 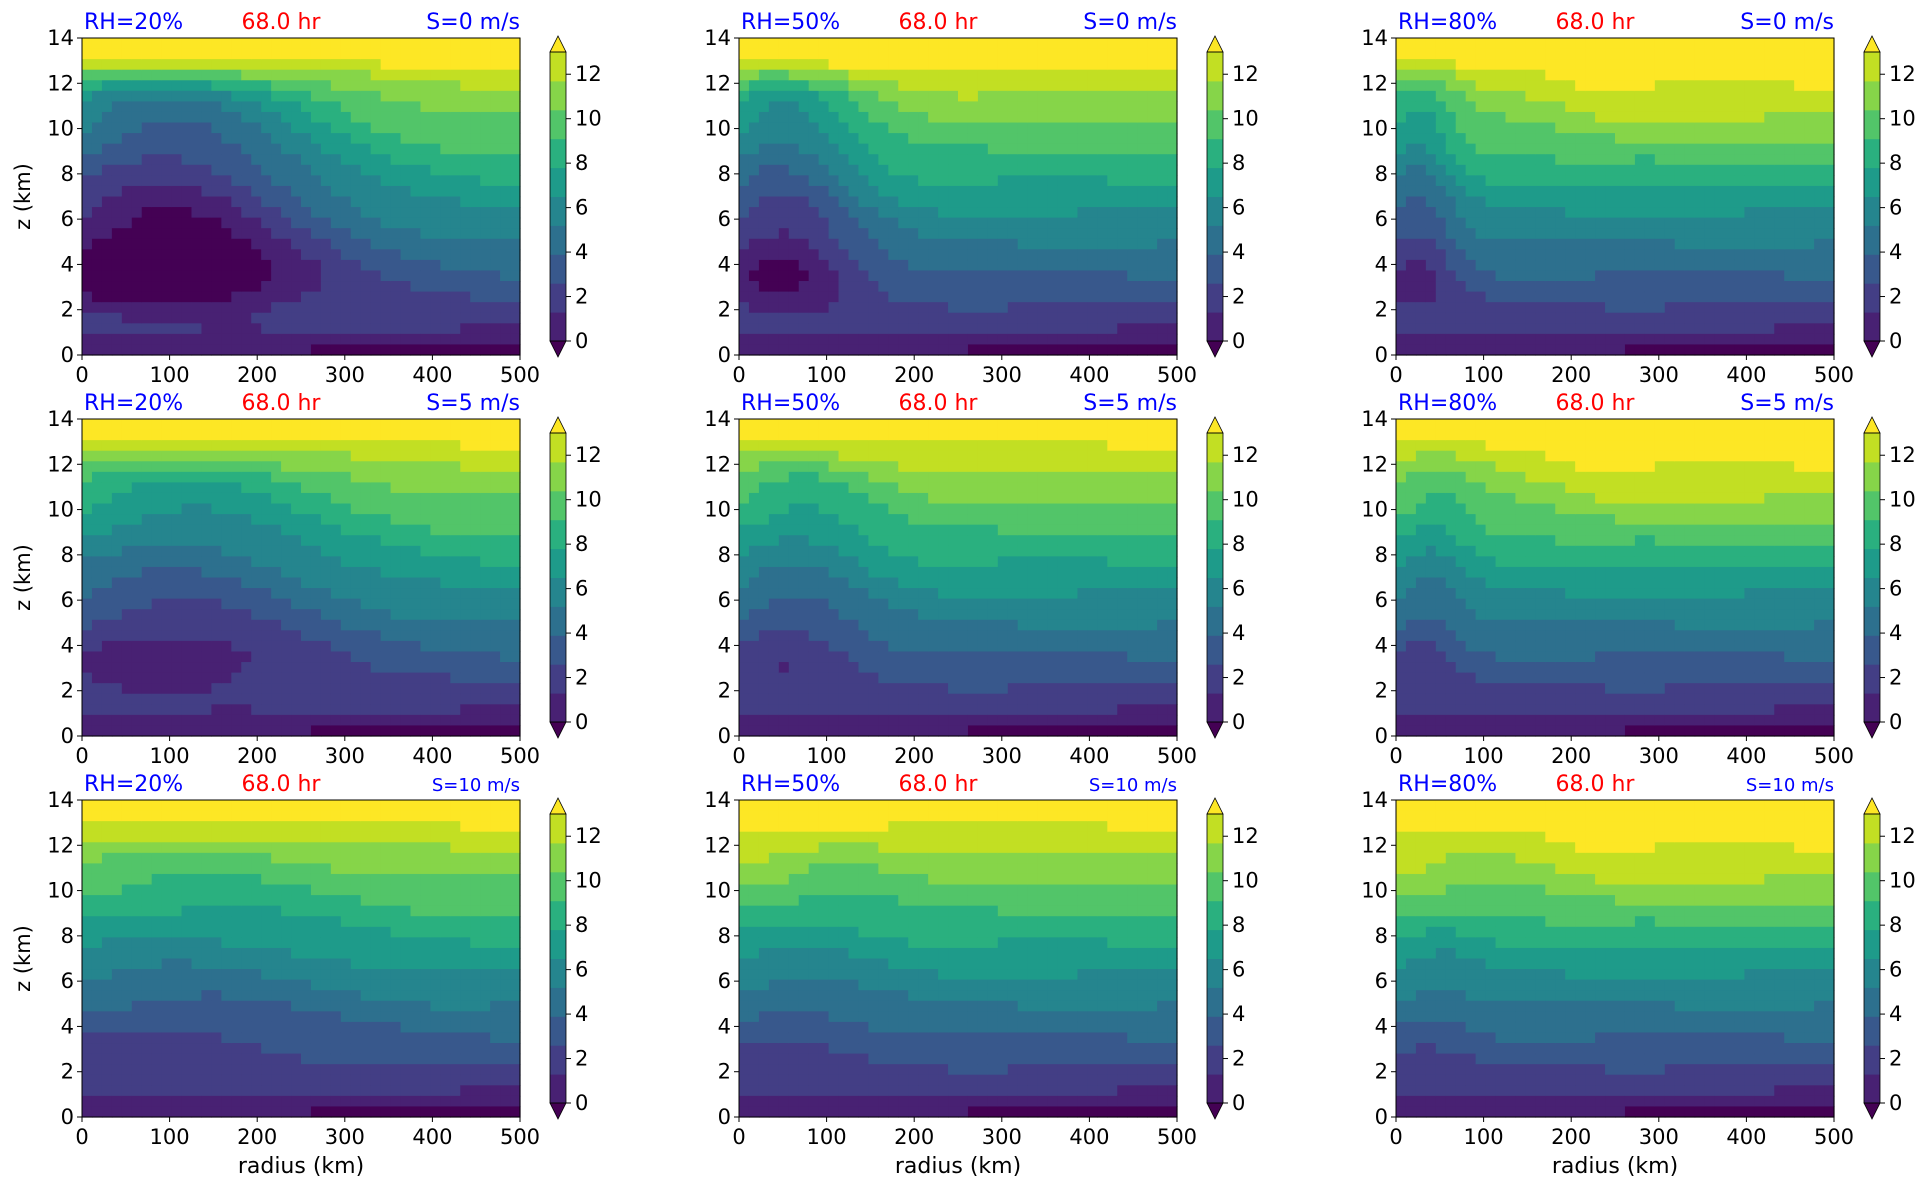 What do you see at coordinates (1381, 174) in the screenshot?
I see `y-tick-label: 8` at bounding box center [1381, 174].